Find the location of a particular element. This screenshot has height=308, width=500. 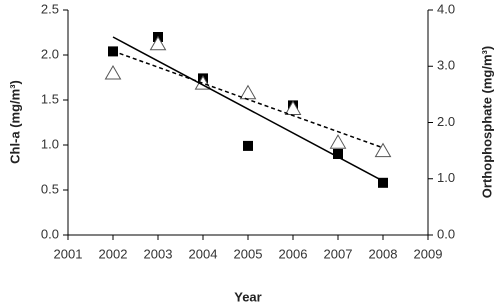

y2-tick-label: 0.0 is located at coordinates (446, 233).